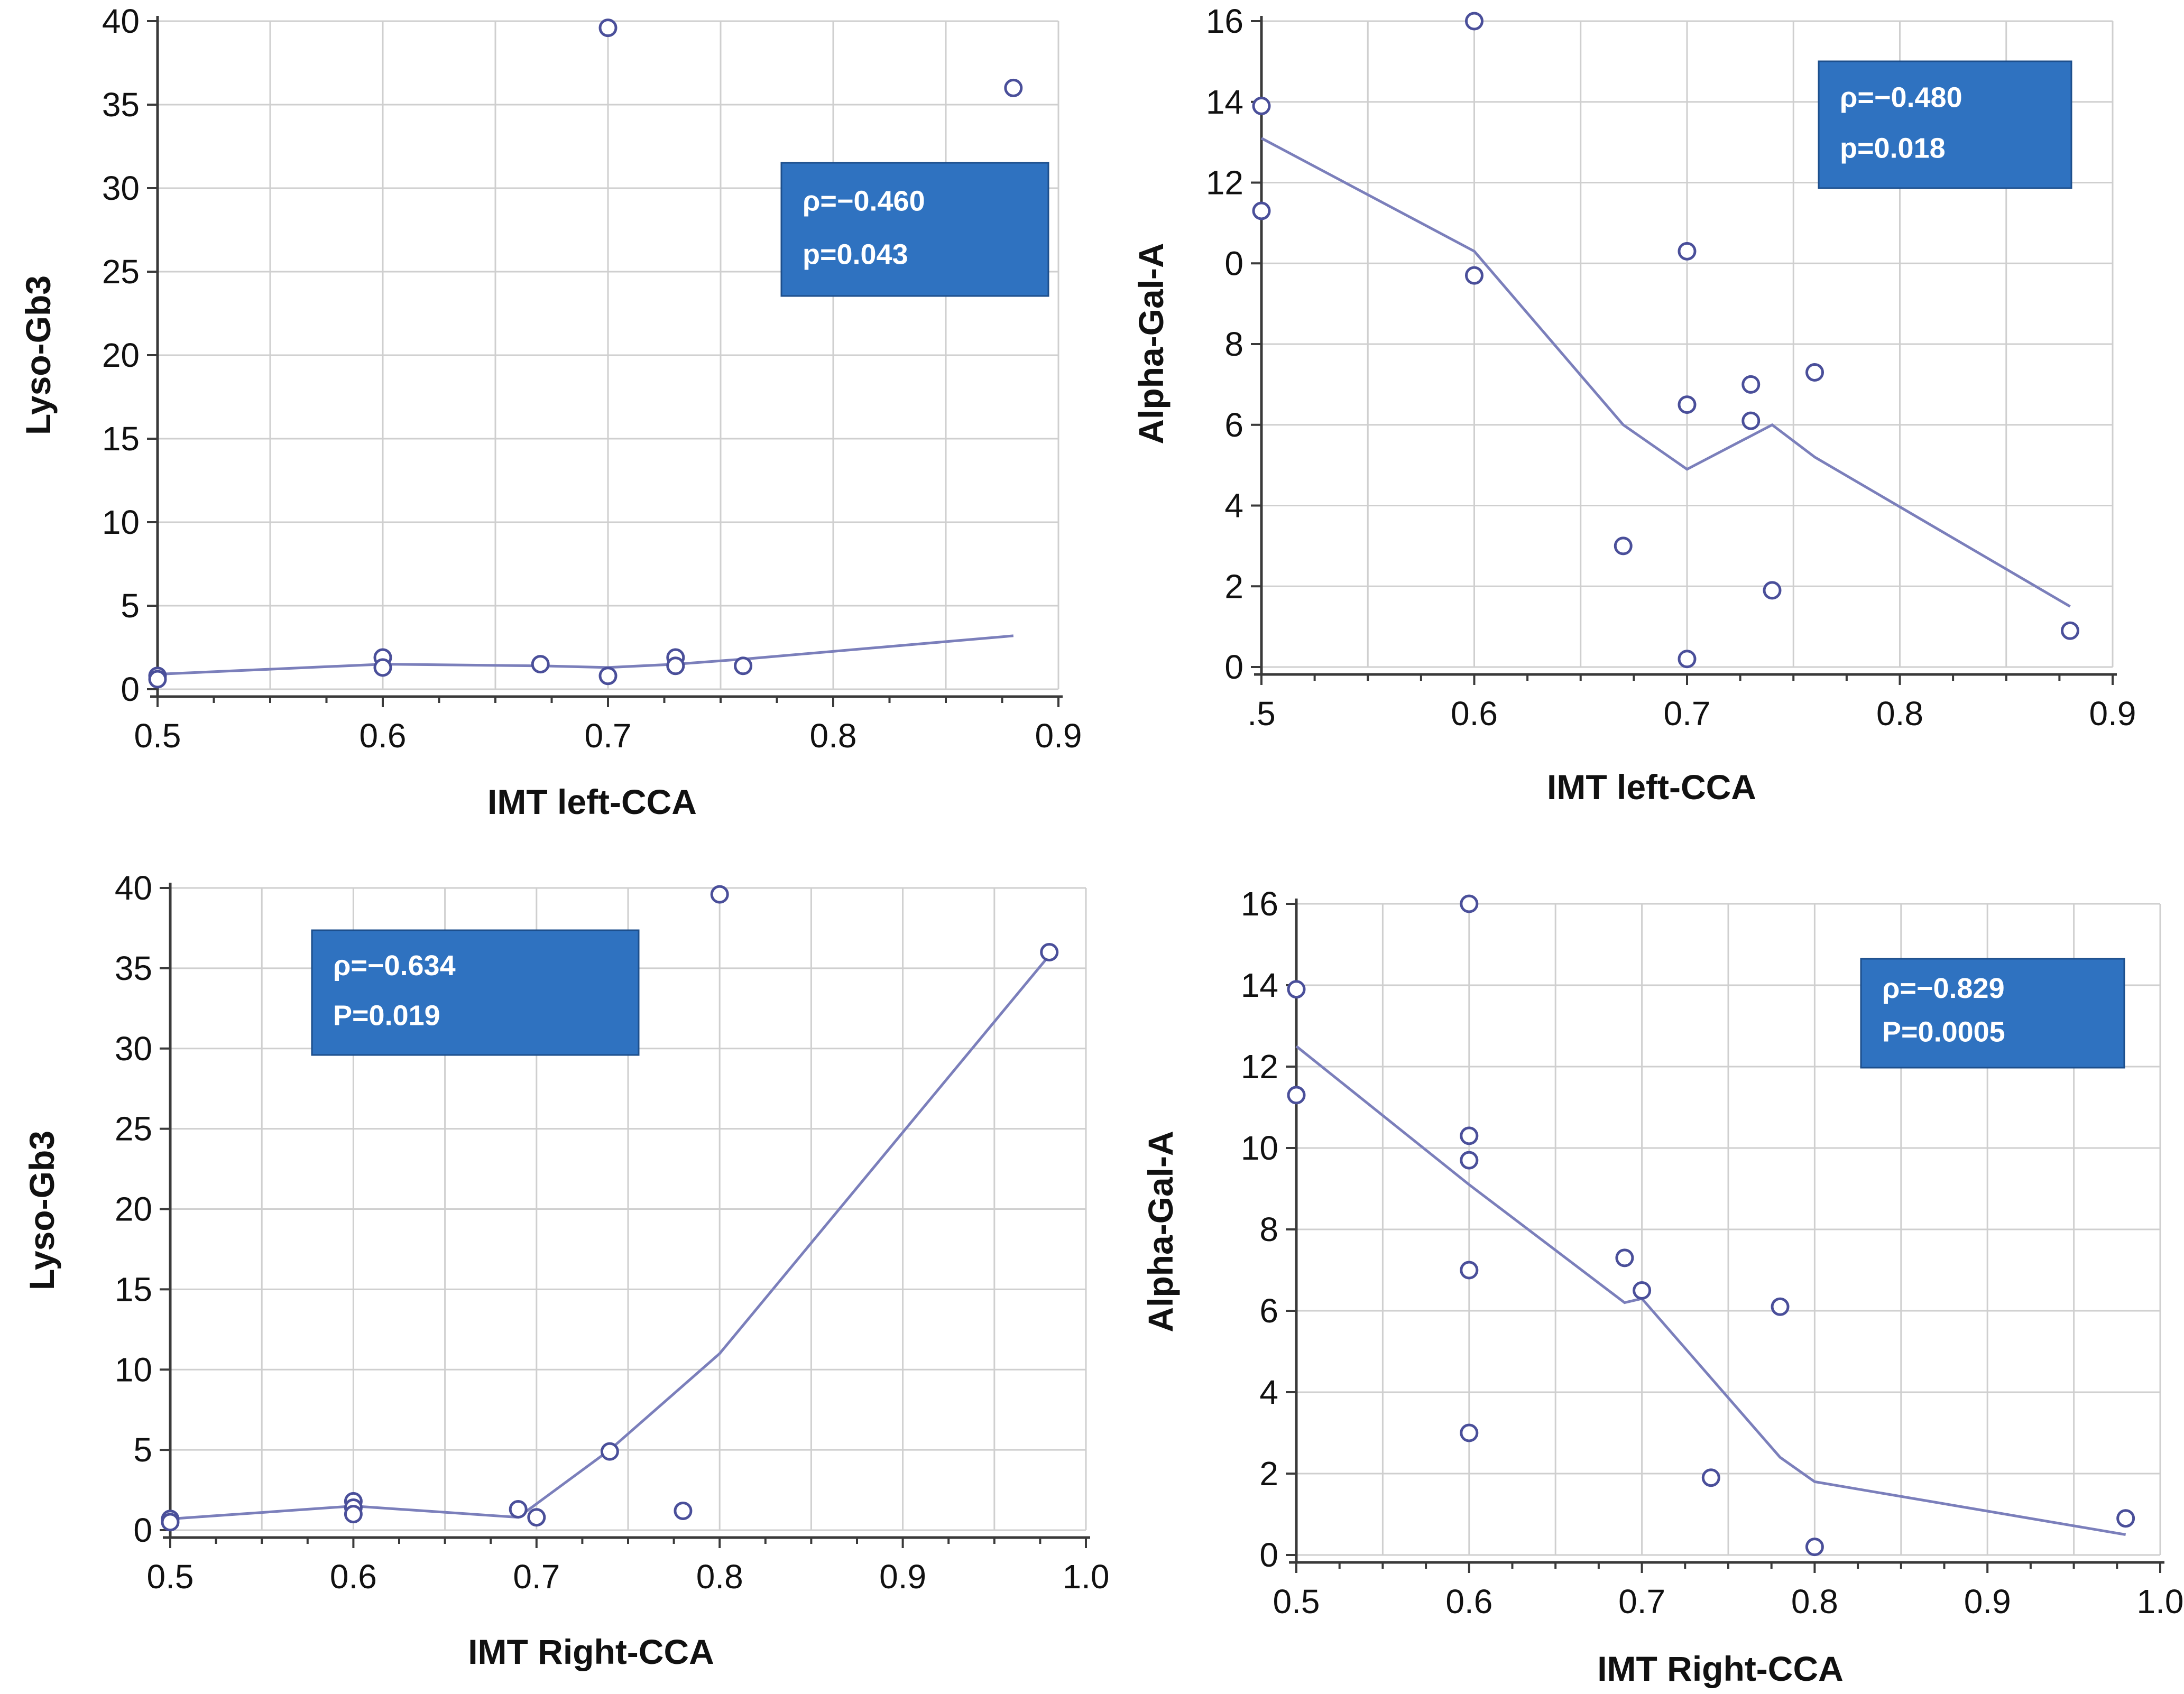 The width and height of the screenshot is (2184, 1694). What do you see at coordinates (1268, 1474) in the screenshot?
I see `y-tick-label: 2` at bounding box center [1268, 1474].